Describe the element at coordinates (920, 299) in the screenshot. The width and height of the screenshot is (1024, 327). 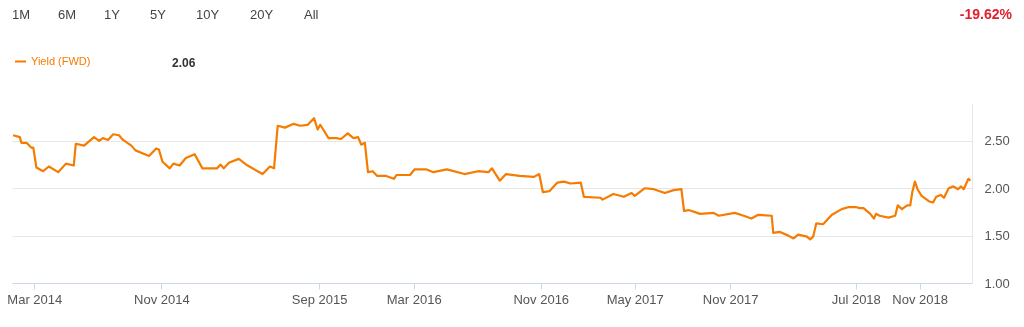
I see `x-tick-label: Nov 2018` at that location.